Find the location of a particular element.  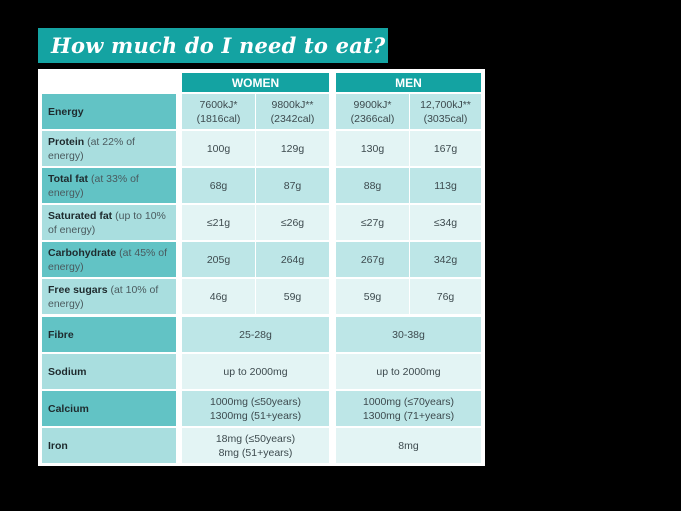

row-label-name: Protein is located at coordinates (66, 141).